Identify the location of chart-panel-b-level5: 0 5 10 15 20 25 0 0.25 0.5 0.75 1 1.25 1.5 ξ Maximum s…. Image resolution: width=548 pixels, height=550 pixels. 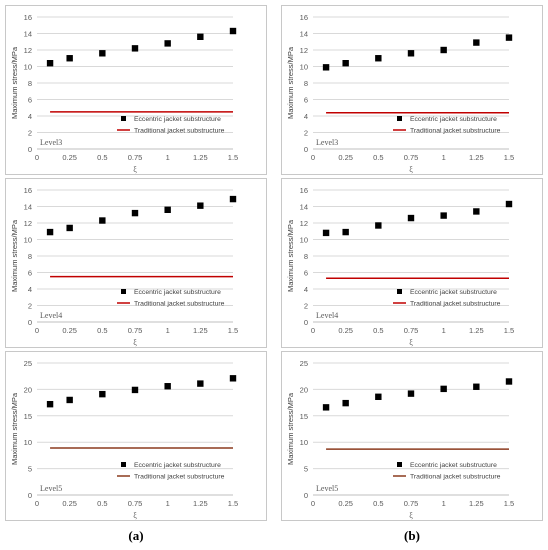
(412, 436).